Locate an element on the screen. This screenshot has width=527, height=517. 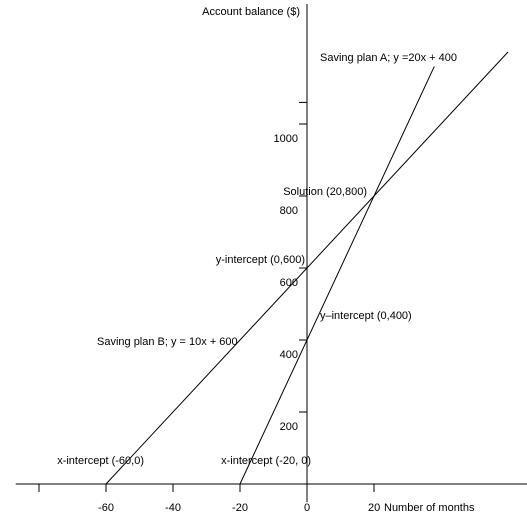
y-tick-label: 800 is located at coordinates (289, 211).